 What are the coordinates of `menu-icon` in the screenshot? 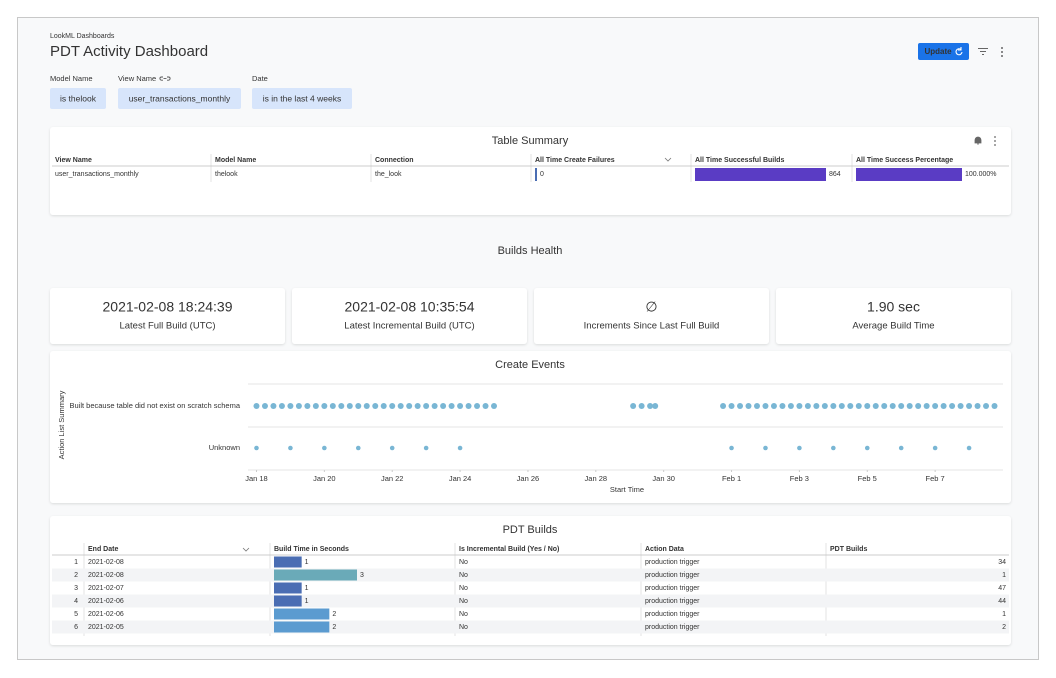 It's located at (1002, 52).